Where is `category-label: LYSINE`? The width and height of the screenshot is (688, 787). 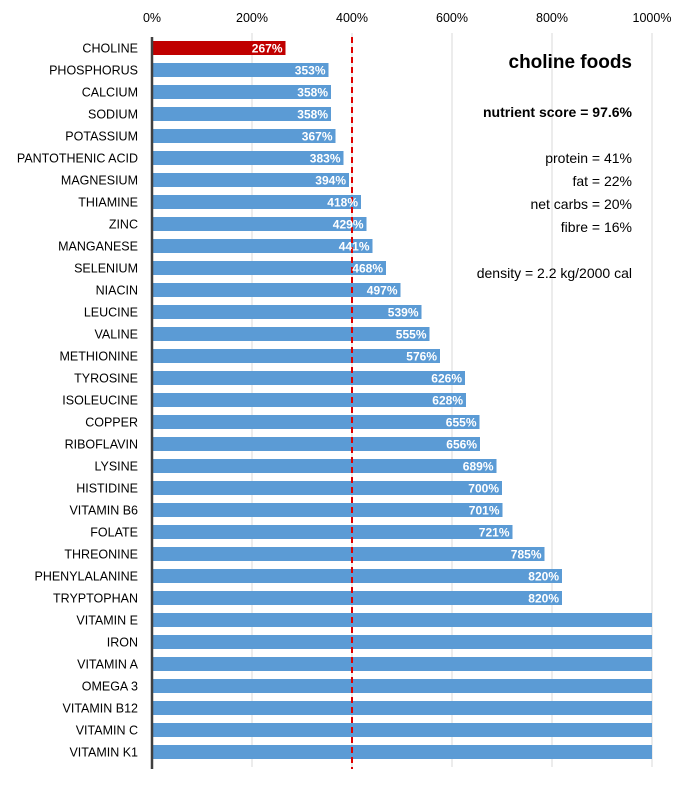
category-label: LYSINE is located at coordinates (116, 467).